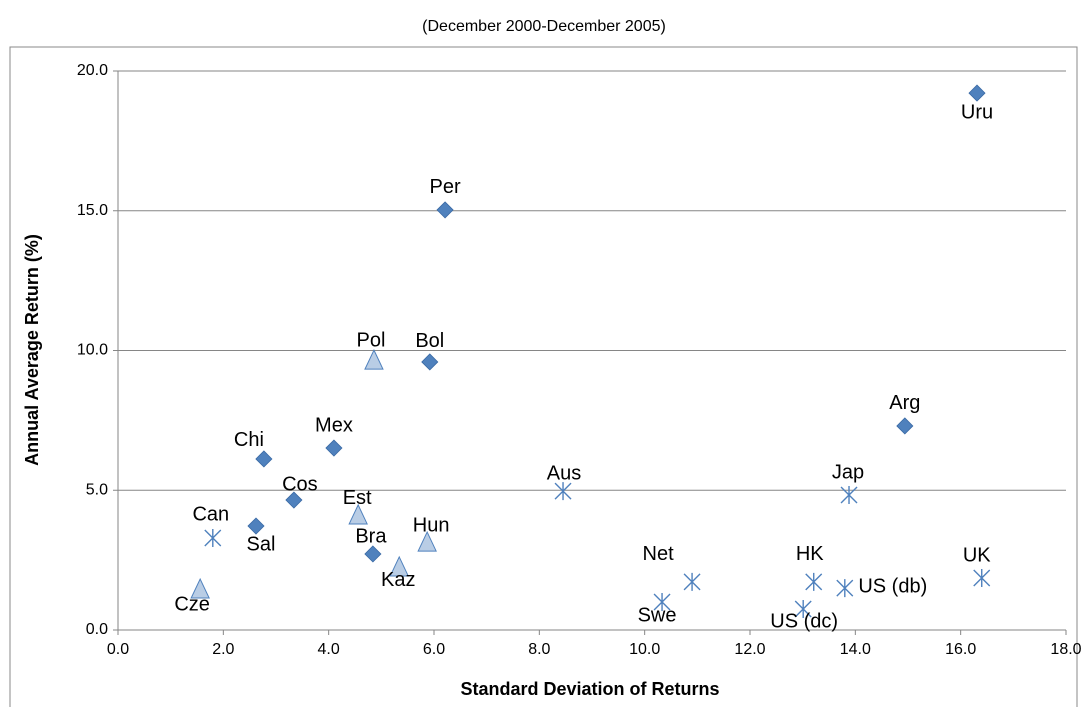 Image resolution: width=1088 pixels, height=707 pixels. Describe the element at coordinates (892, 586) in the screenshot. I see `point-label: US (db)` at that location.